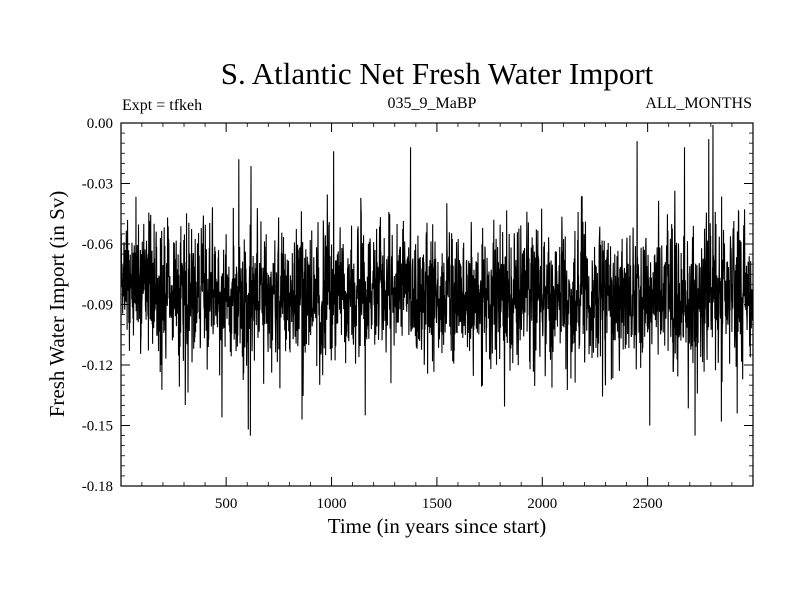 This screenshot has width=800, height=600. Describe the element at coordinates (437, 526) in the screenshot. I see `x-axis-label: Time (in years since start)` at that location.